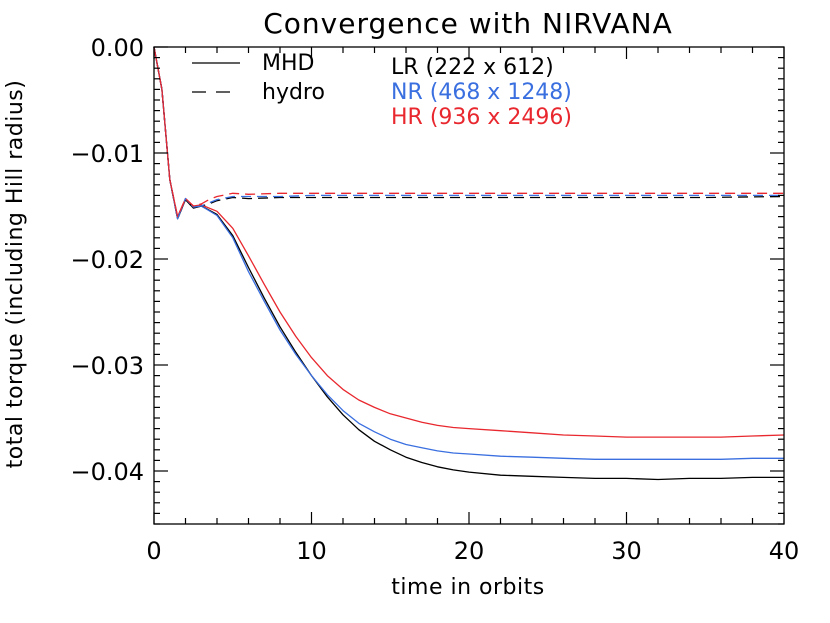  What do you see at coordinates (288, 63) in the screenshot?
I see `legend-label-mhd: MHD` at bounding box center [288, 63].